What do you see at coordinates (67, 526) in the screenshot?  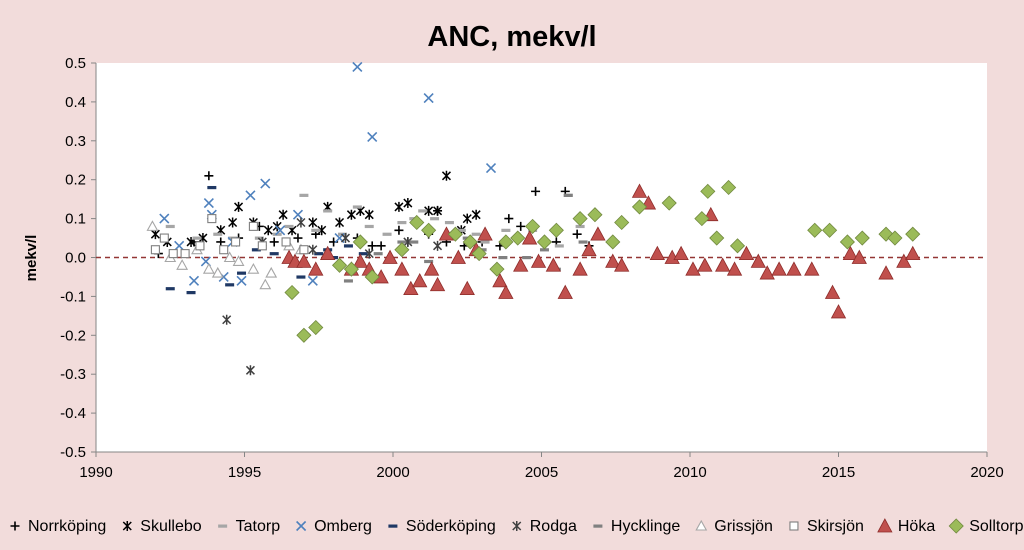 I see `legend-label: Norrköping` at bounding box center [67, 526].